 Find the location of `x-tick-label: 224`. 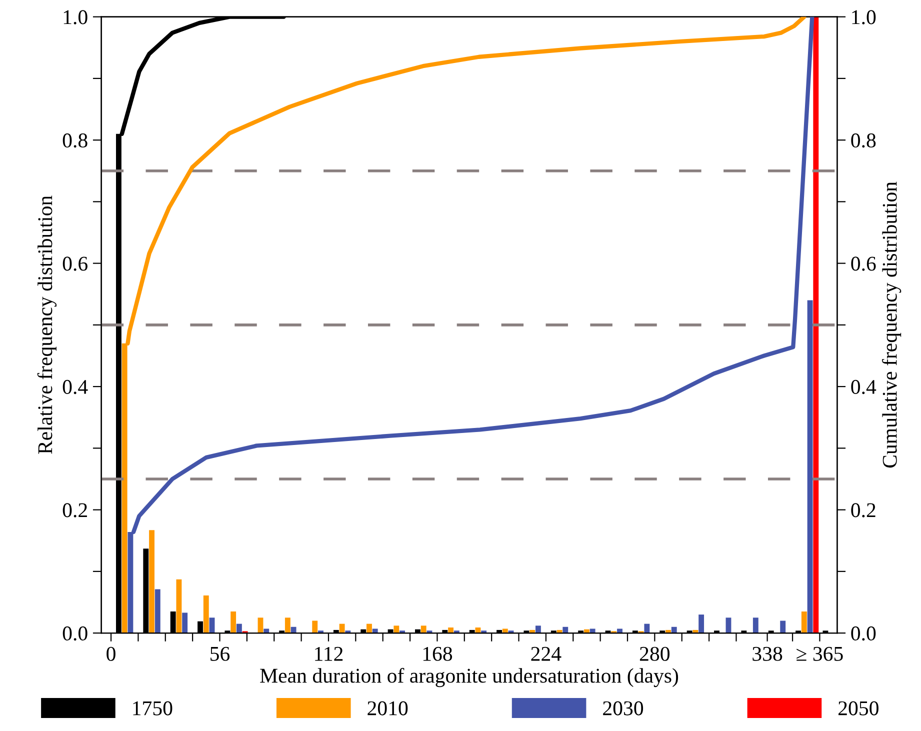

x-tick-label: 224 is located at coordinates (546, 653).